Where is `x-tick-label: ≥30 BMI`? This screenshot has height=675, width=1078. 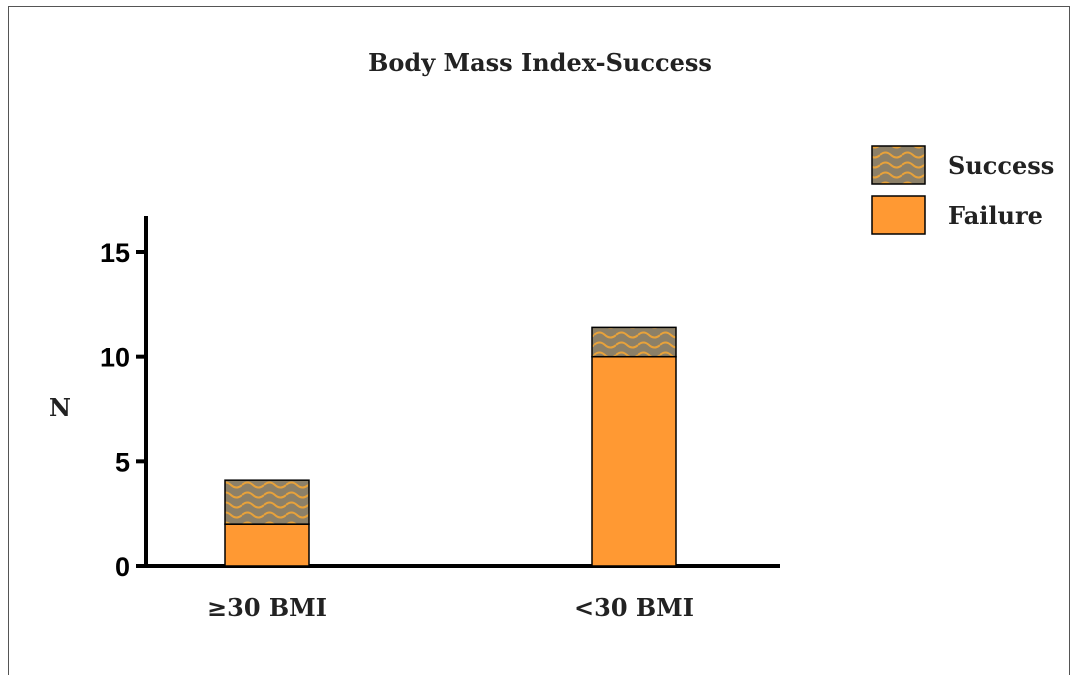
x-tick-label: ≥30 BMI is located at coordinates (267, 607).